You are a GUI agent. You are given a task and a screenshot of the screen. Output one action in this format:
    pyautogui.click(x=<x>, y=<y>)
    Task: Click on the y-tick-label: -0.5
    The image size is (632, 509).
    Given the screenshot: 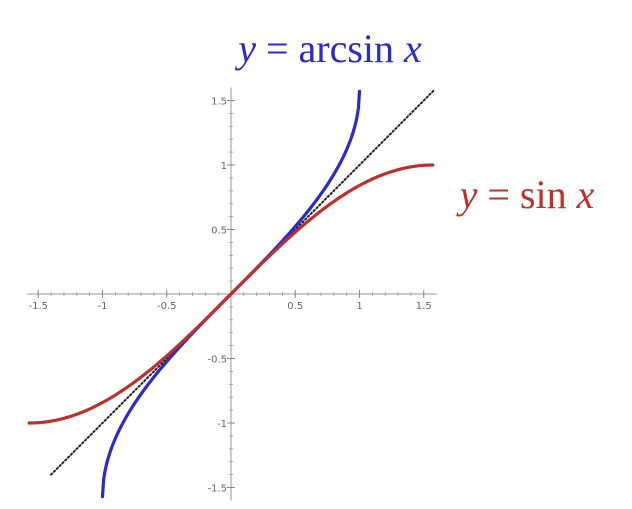 What is the action you would take?
    pyautogui.click(x=217, y=360)
    